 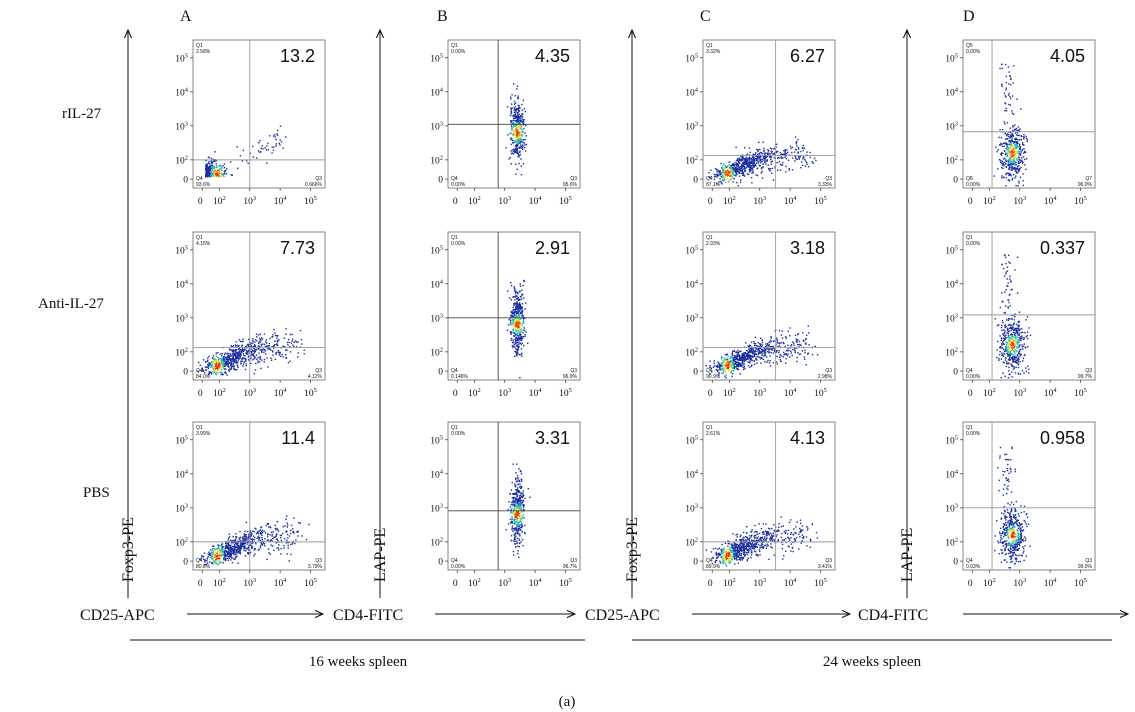 What do you see at coordinates (1088, 179) in the screenshot?
I see `quadrant-label-lower-right: Q7` at bounding box center [1088, 179].